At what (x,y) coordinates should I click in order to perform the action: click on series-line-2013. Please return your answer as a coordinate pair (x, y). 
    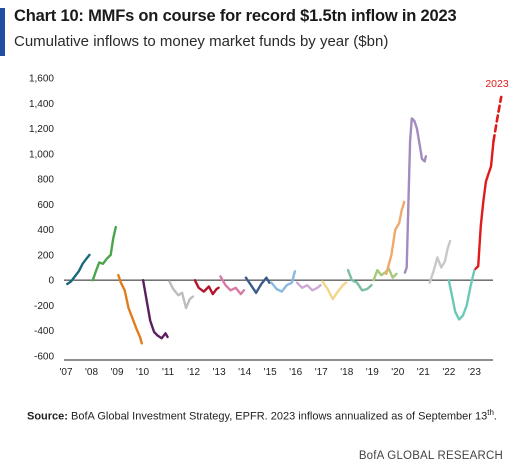
    Looking at the image, I should click on (232, 285).